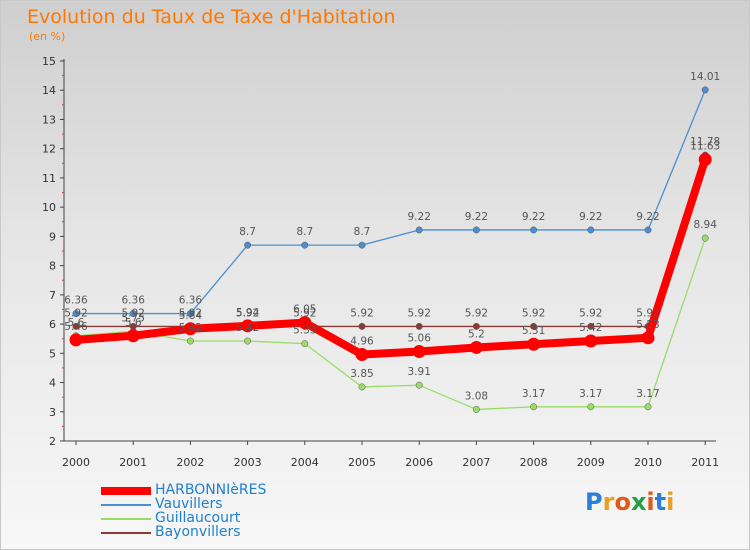  I want to click on logo-letter: t, so click(660, 502).